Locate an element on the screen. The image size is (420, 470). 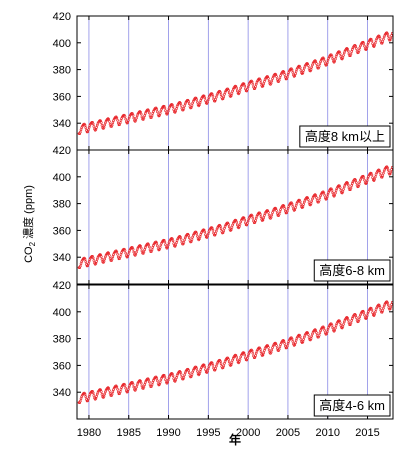
x-tick-label: 2010 is located at coordinates (327, 433).